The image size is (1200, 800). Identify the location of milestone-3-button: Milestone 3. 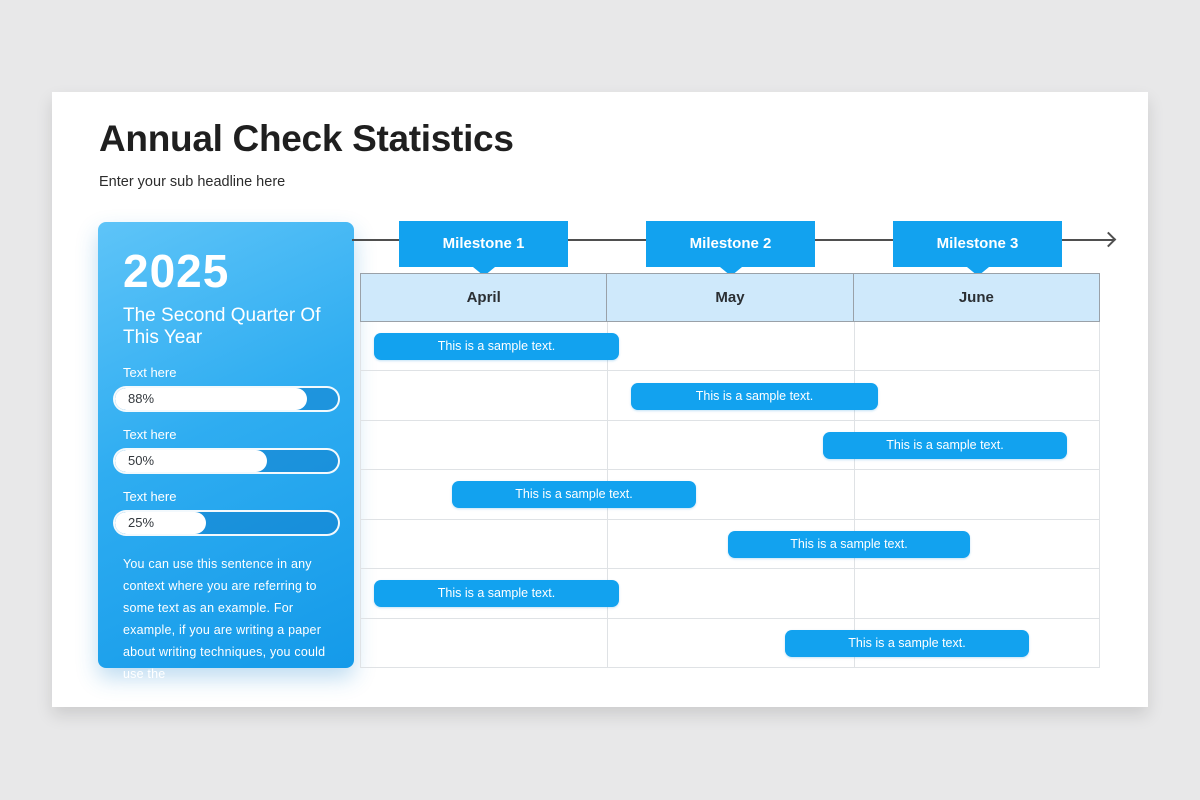
(977, 248).